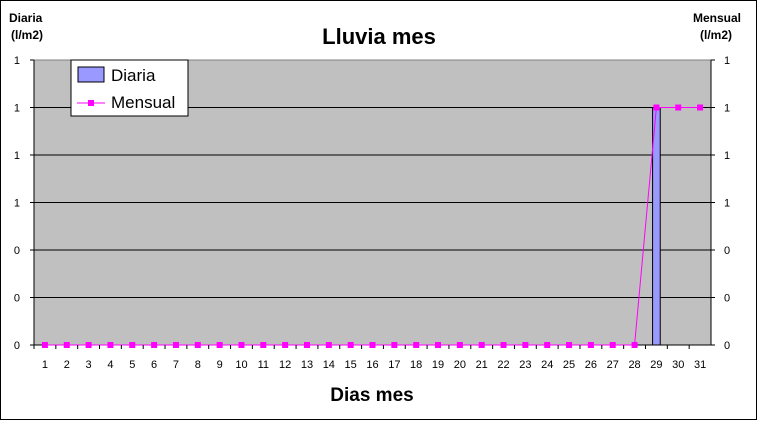 The image size is (757, 424). I want to click on x-tick-label: 3, so click(89, 365).